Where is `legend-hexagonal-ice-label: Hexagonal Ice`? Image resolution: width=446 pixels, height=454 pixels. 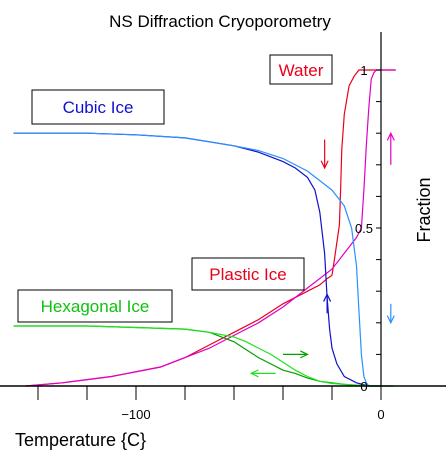 legend-hexagonal-ice-label: Hexagonal Ice is located at coordinates (95, 306).